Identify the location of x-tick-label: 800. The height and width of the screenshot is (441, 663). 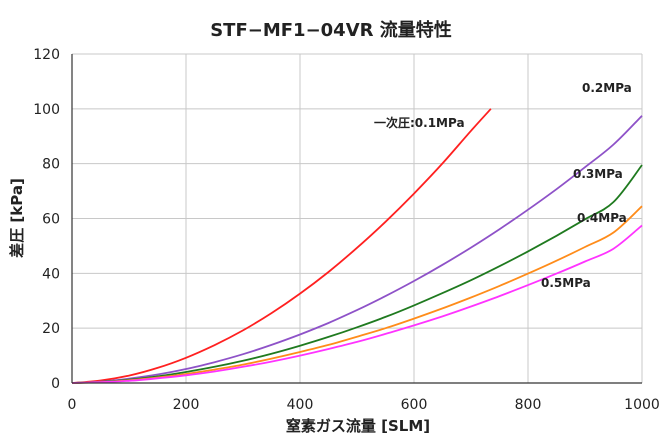
(528, 405).